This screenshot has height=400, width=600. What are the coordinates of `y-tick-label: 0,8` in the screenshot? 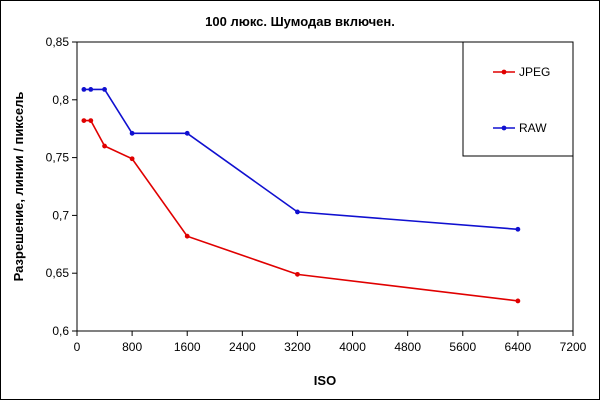 It's located at (60, 100).